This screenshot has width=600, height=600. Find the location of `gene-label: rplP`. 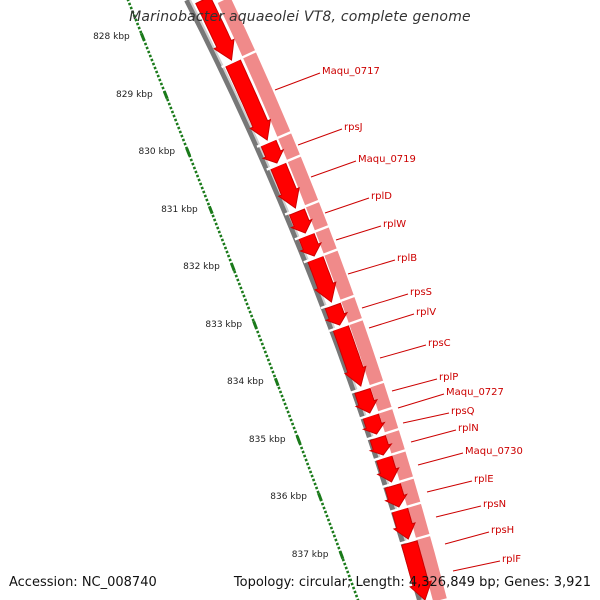

gene-label: rplP is located at coordinates (448, 377).